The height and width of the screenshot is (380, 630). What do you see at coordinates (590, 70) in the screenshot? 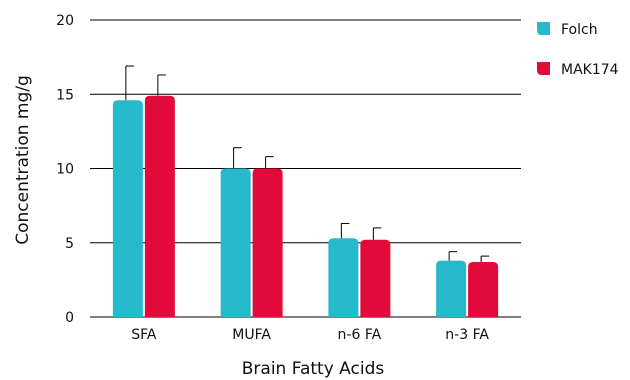
I see `legend-label: MAK174` at bounding box center [590, 70].